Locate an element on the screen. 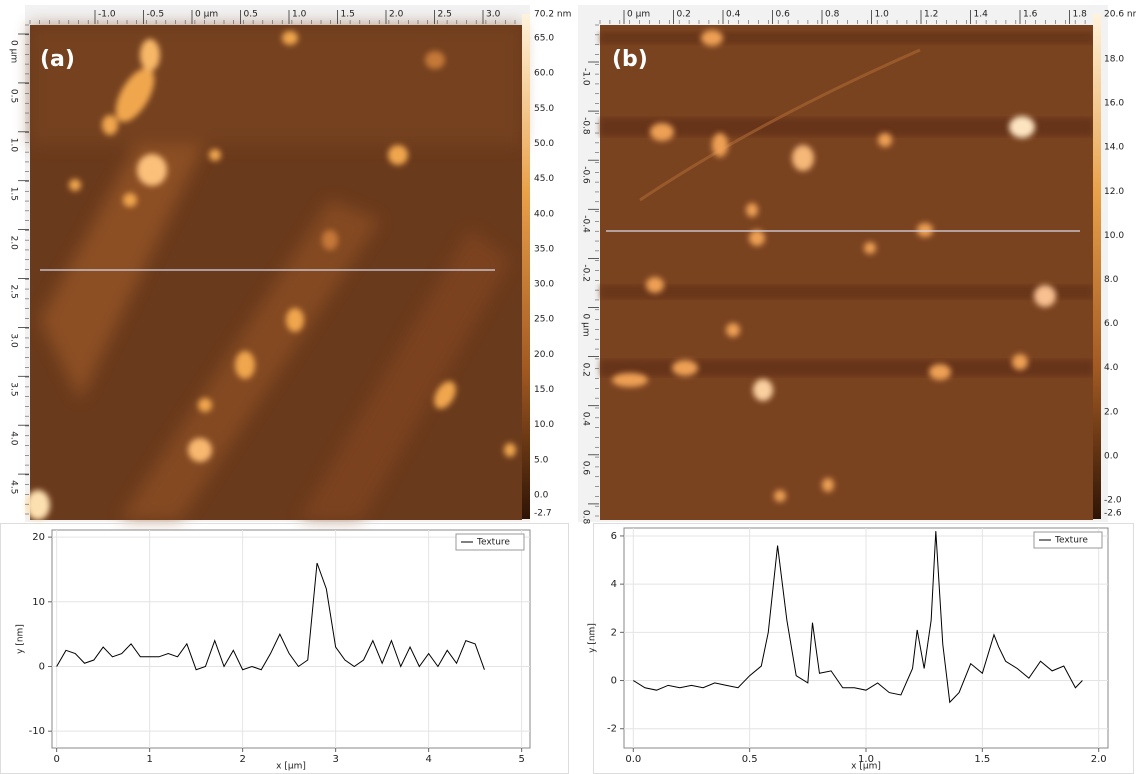 The image size is (1136, 774). ruler-label: -0.6 is located at coordinates (586, 175).